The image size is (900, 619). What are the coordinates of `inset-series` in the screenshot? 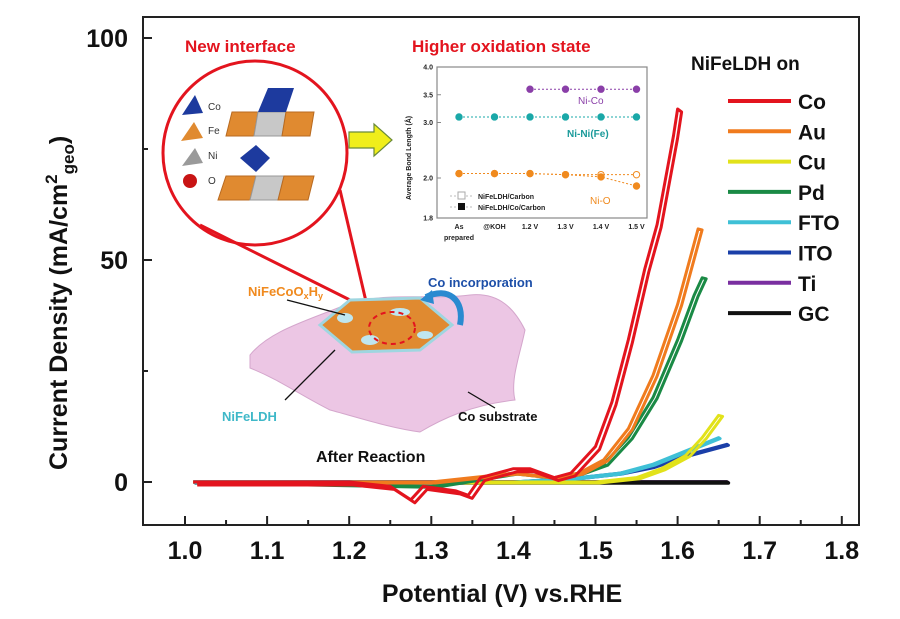 It's located at (548, 137).